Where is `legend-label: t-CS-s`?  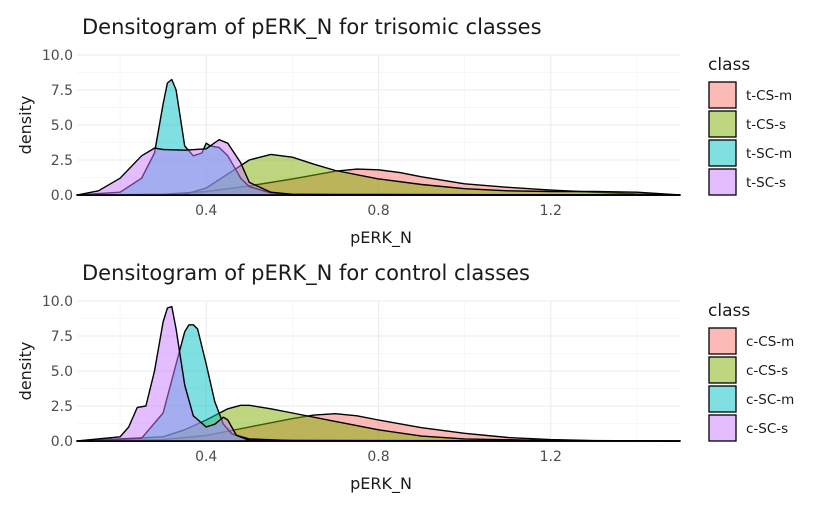 legend-label: t-CS-s is located at coordinates (766, 125).